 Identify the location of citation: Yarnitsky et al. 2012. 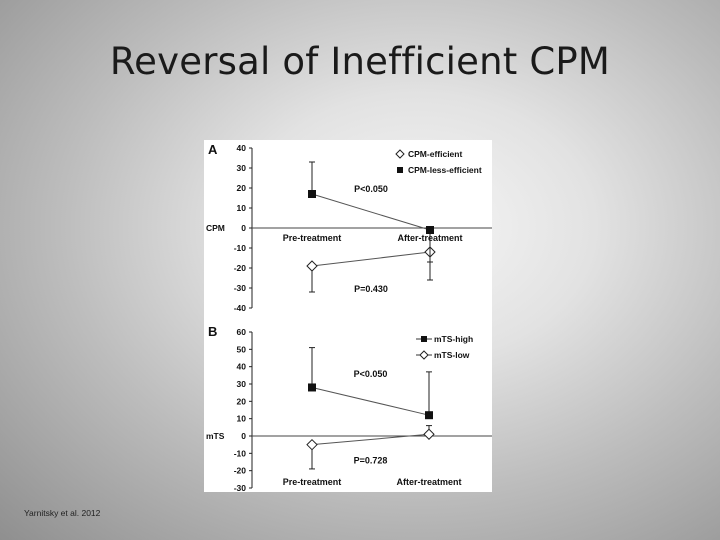
(62, 513).